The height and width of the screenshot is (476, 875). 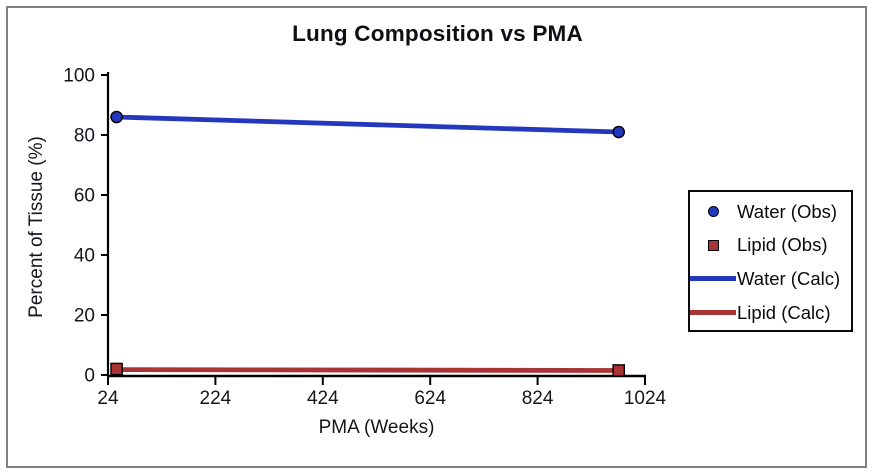 What do you see at coordinates (84, 256) in the screenshot?
I see `y-tick-label: 40` at bounding box center [84, 256].